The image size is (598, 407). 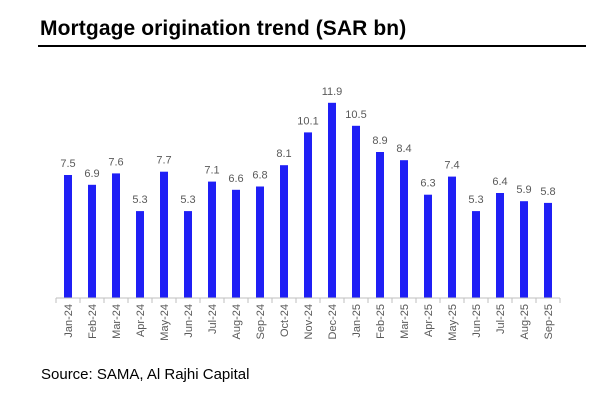 What do you see at coordinates (235, 179) in the screenshot?
I see `data-label: 6.6` at bounding box center [235, 179].